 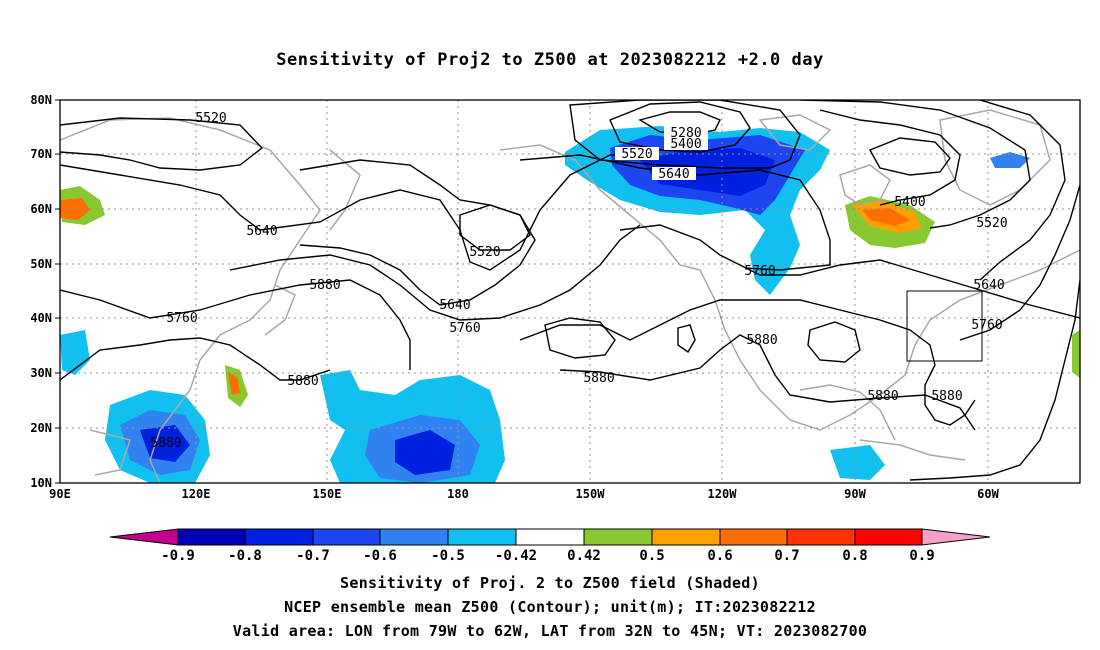 I want to click on coast-japan, so click(x=280, y=310).